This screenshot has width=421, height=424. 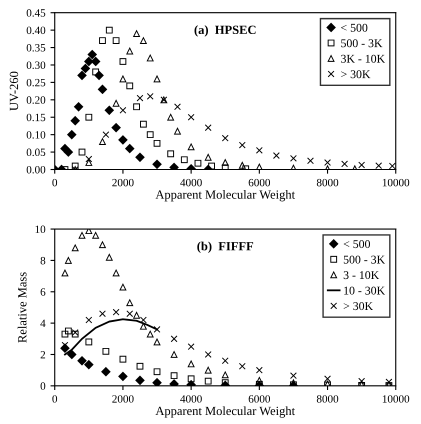 I want to click on y-tick-label: 0.00, so click(x=36, y=170).